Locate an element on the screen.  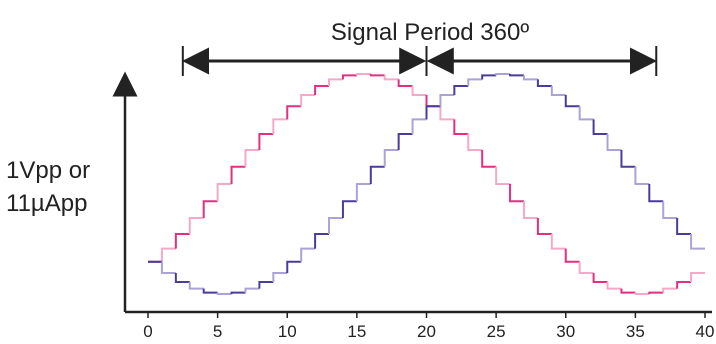
x-axis-ticks: 0 5 10 15 20 25 30 35 40 is located at coordinates (428, 326).